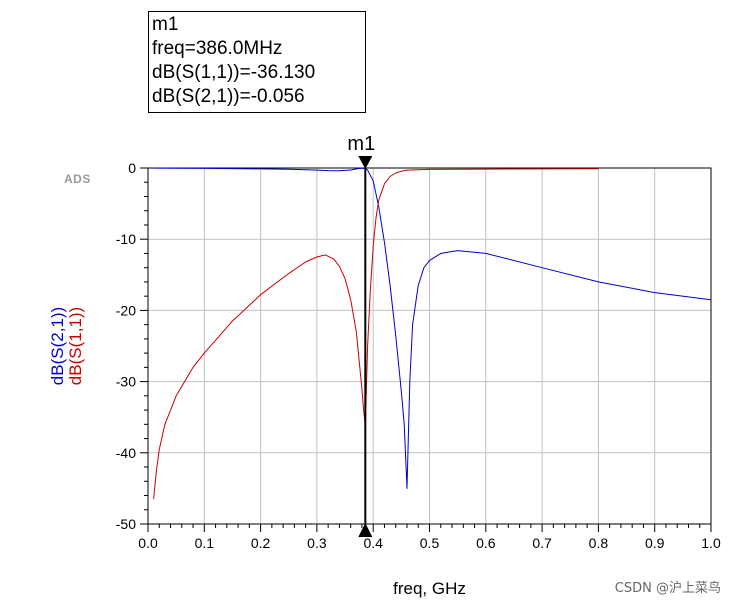 The height and width of the screenshot is (604, 733). What do you see at coordinates (655, 543) in the screenshot?
I see `x-tick-label: 0.9` at bounding box center [655, 543].